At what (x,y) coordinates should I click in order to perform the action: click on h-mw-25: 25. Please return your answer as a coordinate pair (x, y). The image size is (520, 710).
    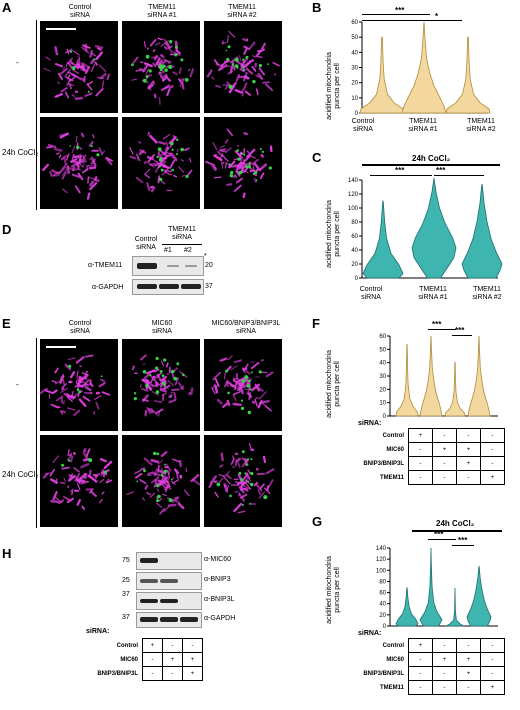
    Looking at the image, I should click on (126, 580).